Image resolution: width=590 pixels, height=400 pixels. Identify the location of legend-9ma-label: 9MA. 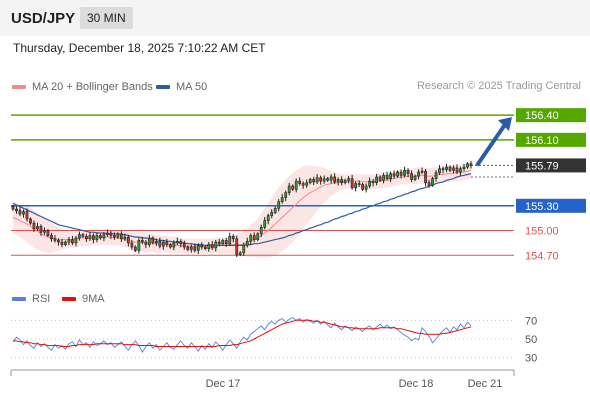
(93, 299).